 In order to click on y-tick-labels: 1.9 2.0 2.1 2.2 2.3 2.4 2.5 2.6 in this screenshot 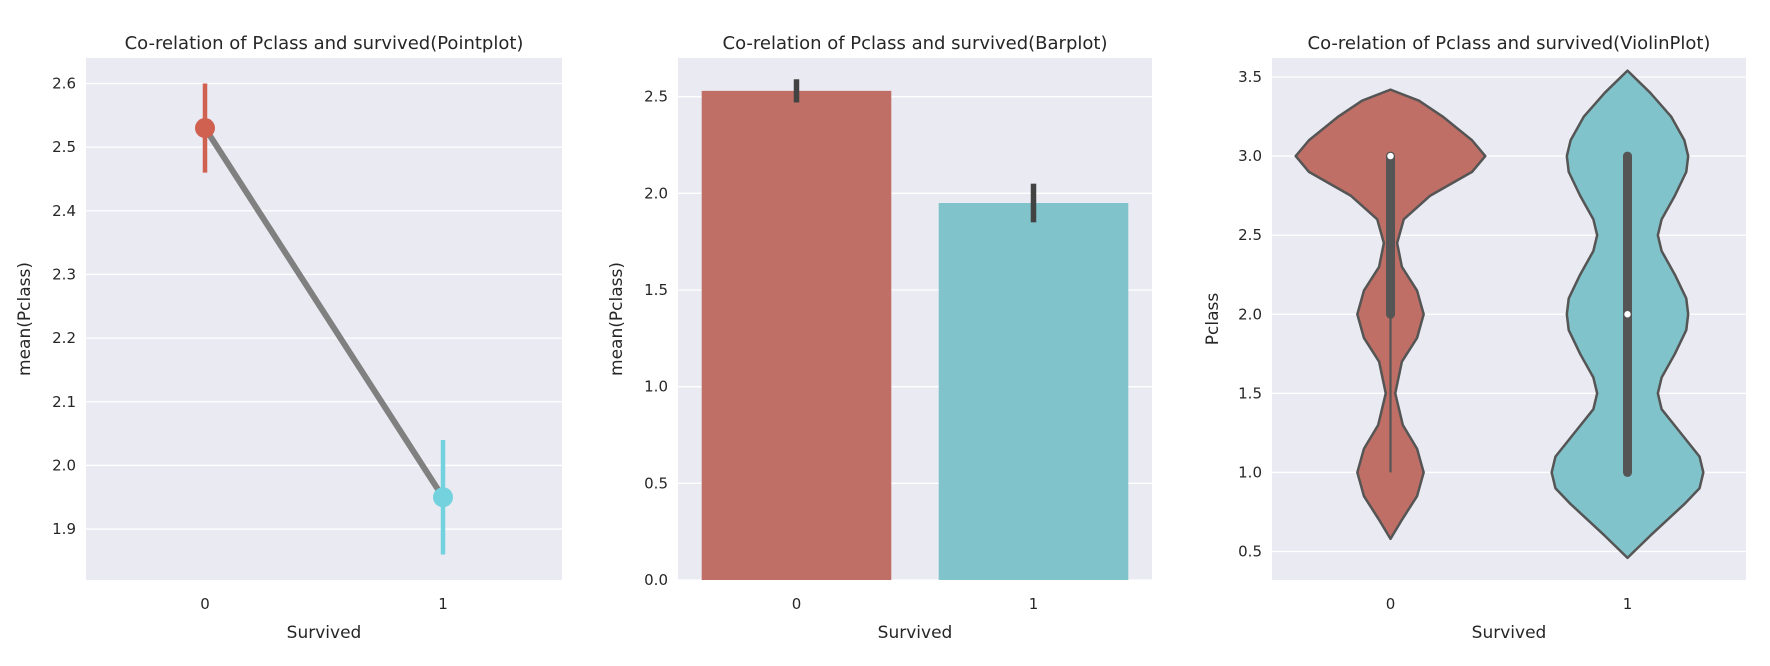, I will do `click(64, 306)`.